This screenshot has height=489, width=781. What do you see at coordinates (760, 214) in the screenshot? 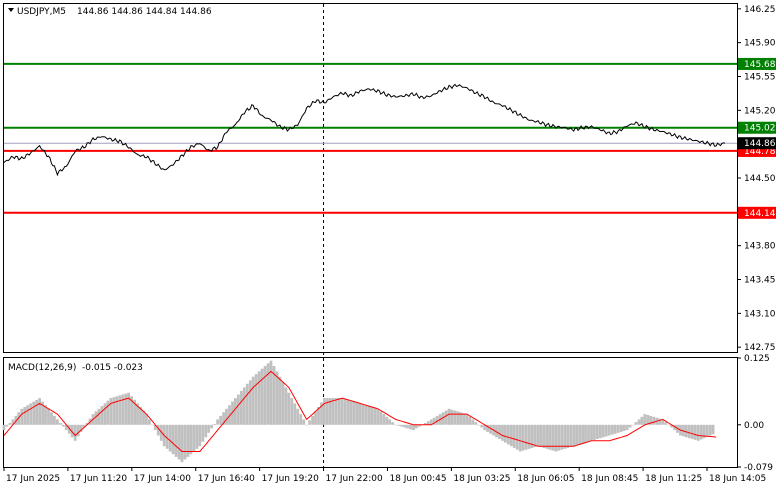
I see `level-price-label: 144.14` at bounding box center [760, 214].